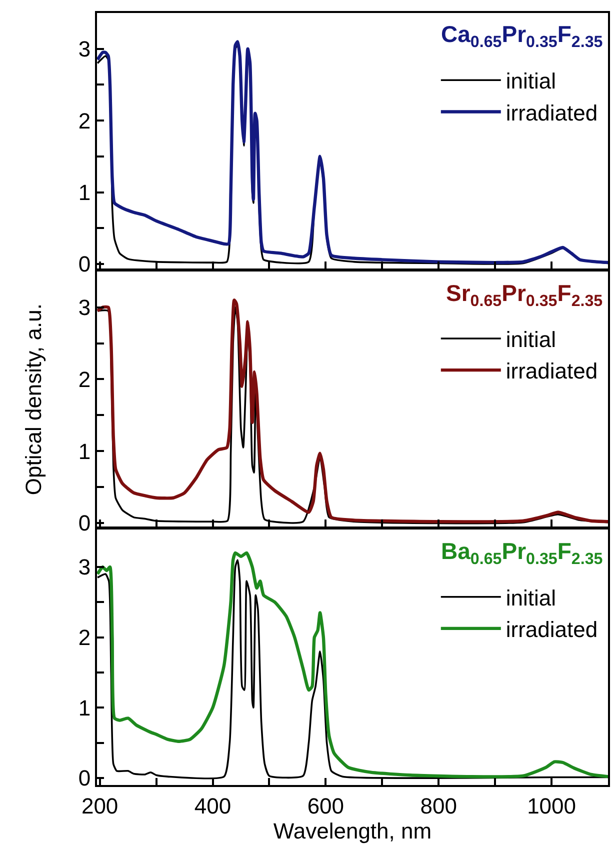  What do you see at coordinates (551, 805) in the screenshot?
I see `x-tick-label: 1000` at bounding box center [551, 805].